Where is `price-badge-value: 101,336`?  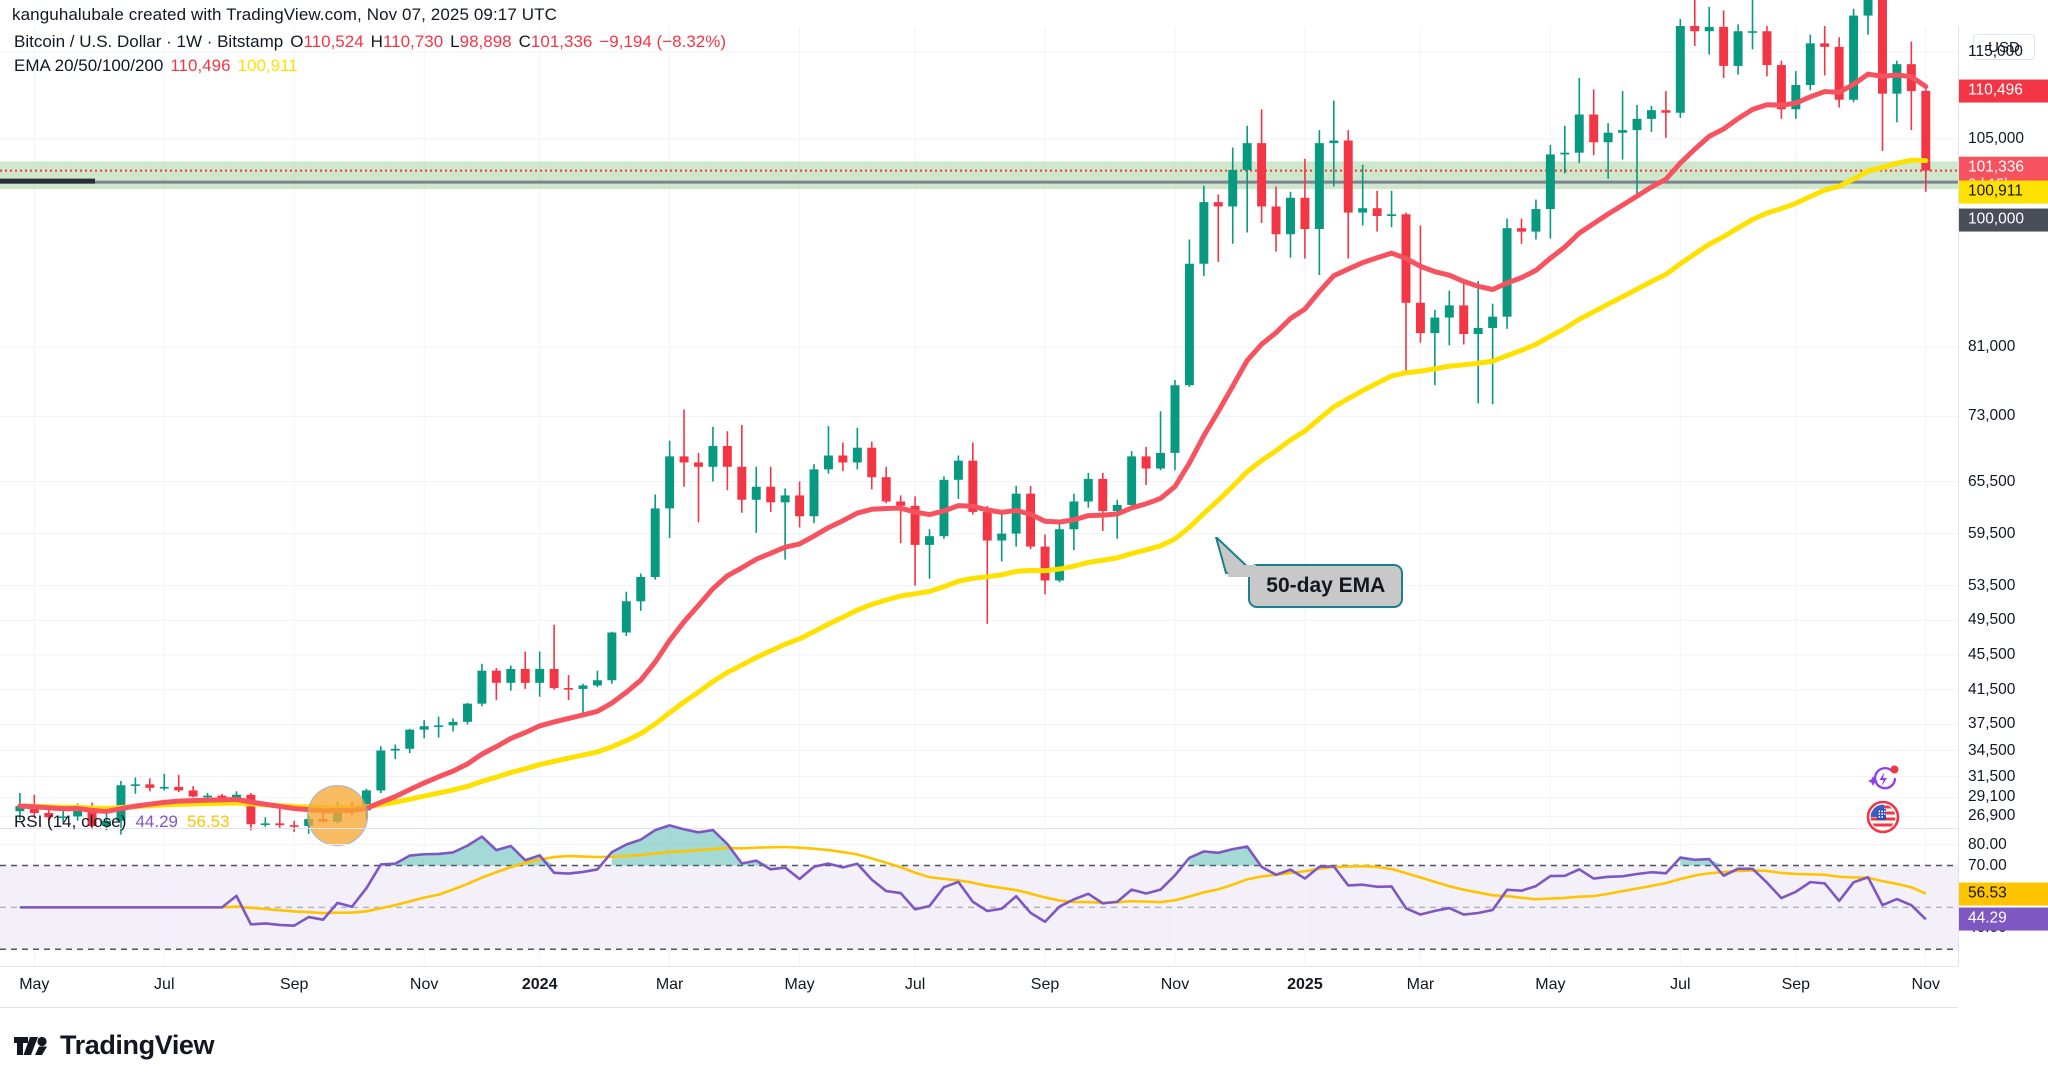 price-badge-value: 101,336 is located at coordinates (1996, 167).